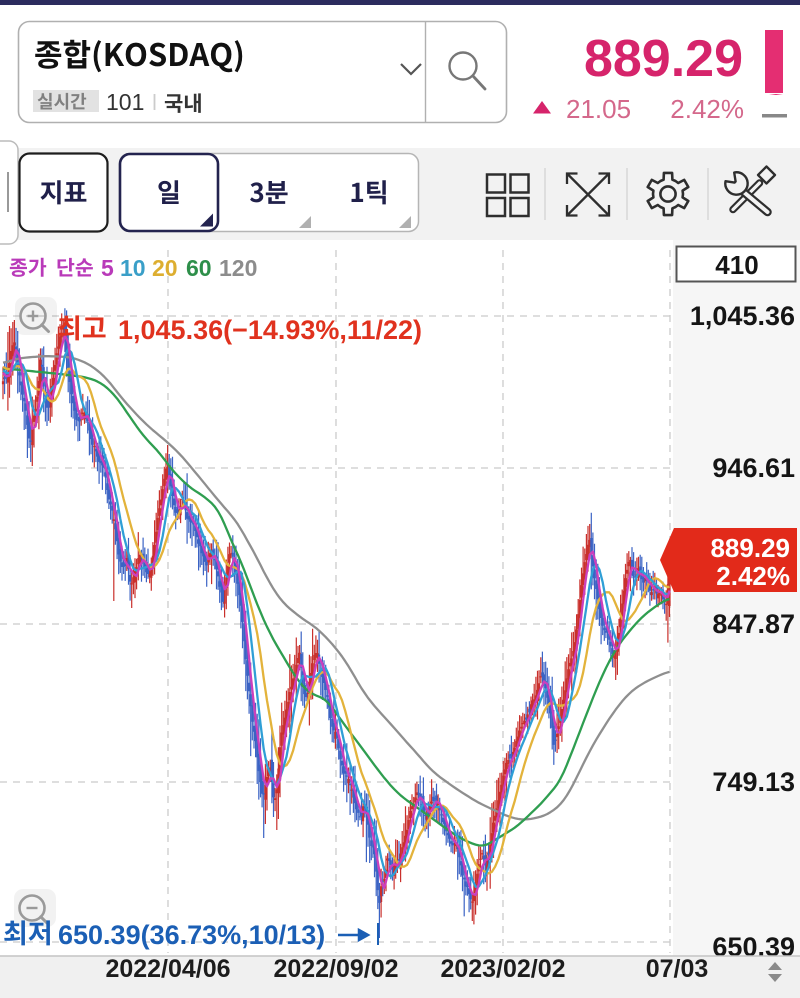 This screenshot has height=998, width=800. I want to click on svg-text: 1,045.36(−14.93%,11/22), so click(270, 330).